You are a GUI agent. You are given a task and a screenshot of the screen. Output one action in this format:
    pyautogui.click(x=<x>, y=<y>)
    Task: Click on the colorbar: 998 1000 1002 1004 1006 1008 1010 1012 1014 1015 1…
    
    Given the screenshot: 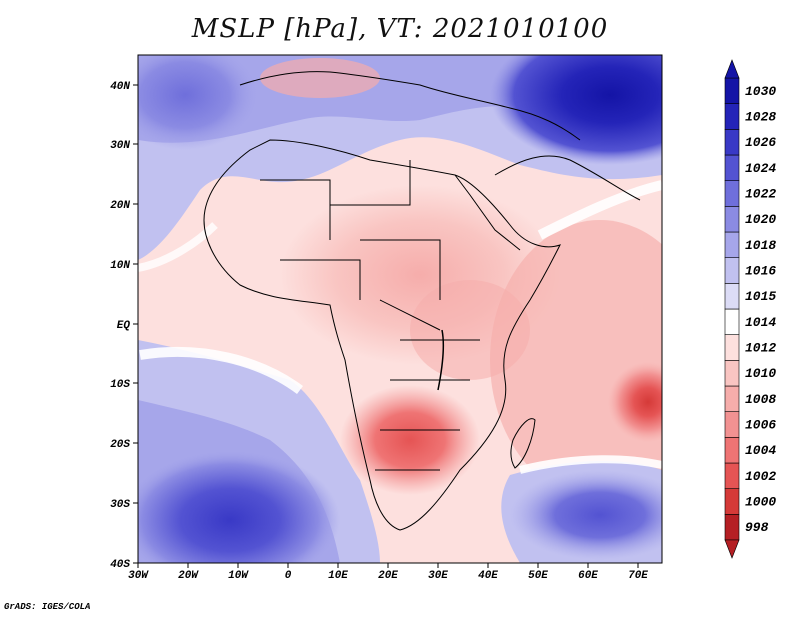 What is the action you would take?
    pyautogui.click(x=750, y=309)
    